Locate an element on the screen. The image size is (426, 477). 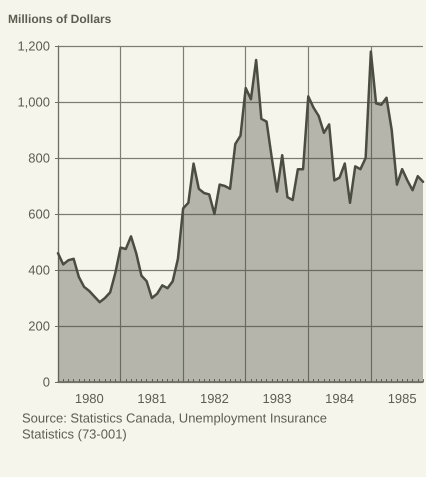
y-tick-label: 800 is located at coordinates (39, 158).